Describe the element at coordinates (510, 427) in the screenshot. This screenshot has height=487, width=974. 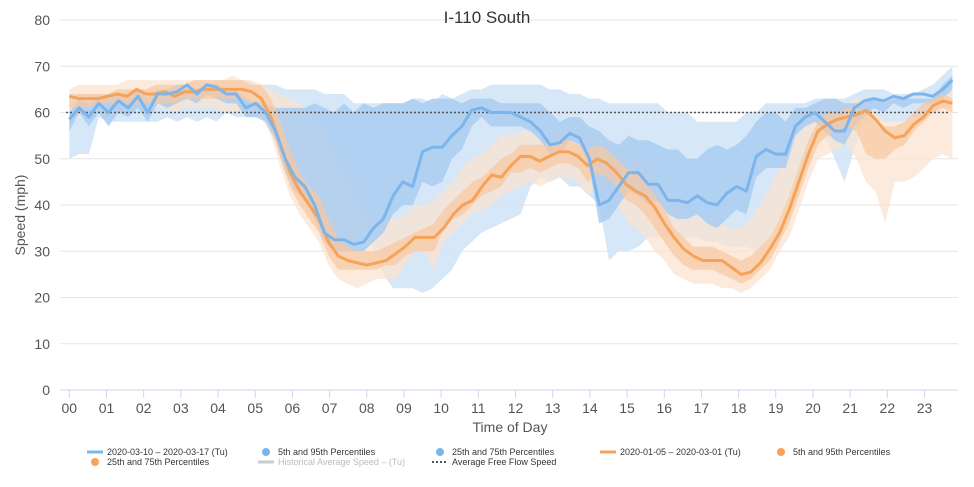
I see `x-axis-title: Time of Day` at that location.